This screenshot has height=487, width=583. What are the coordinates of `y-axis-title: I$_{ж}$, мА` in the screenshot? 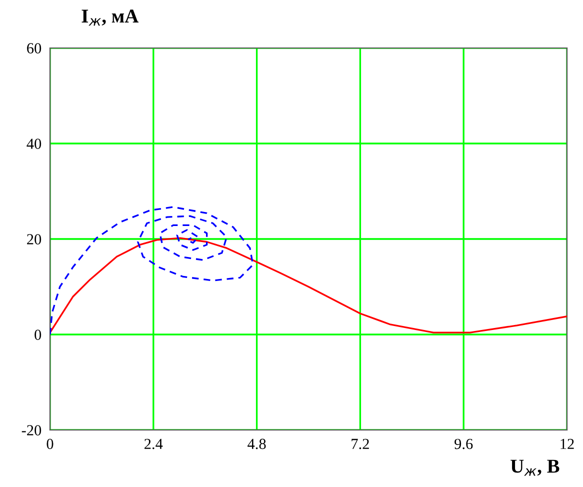 It's located at (110, 18).